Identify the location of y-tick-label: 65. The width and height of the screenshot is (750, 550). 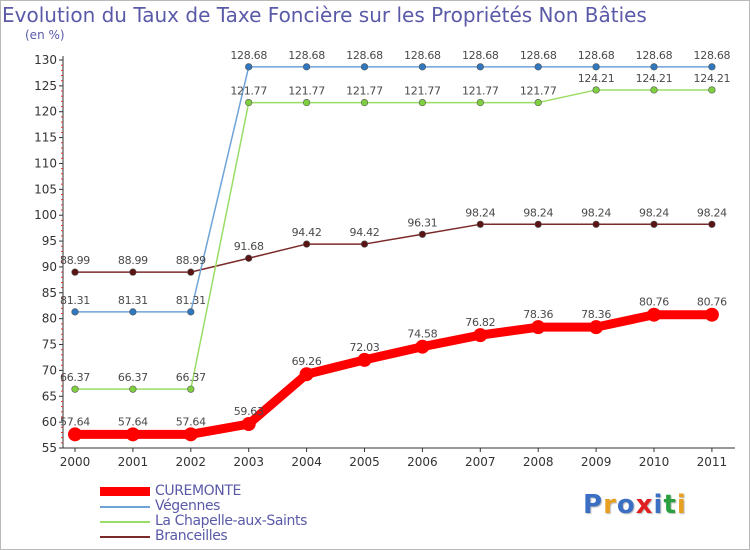
(49, 396).